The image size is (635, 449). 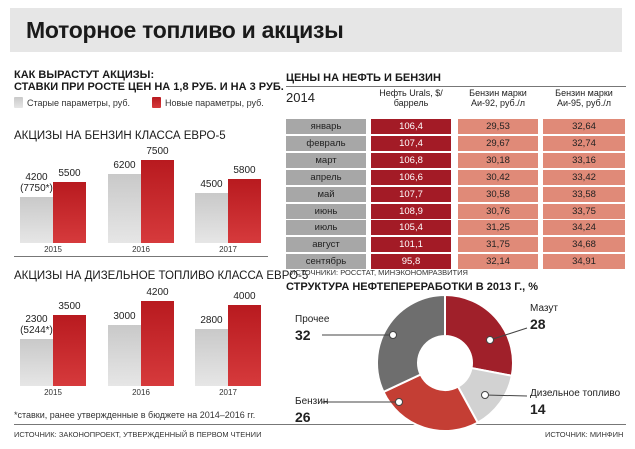 What do you see at coordinates (18, 102) in the screenshot?
I see `legend-old-swatch` at bounding box center [18, 102].